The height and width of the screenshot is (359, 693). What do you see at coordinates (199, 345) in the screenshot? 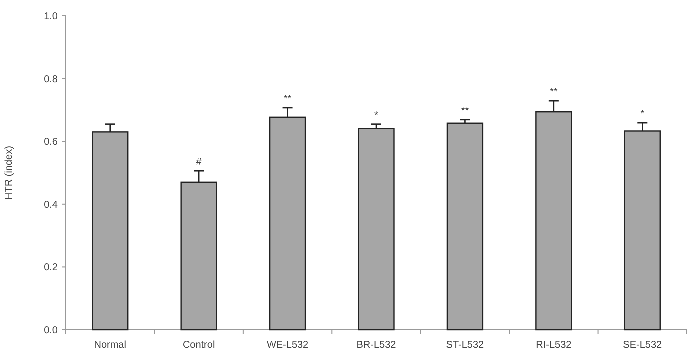
I see `x-tick-label: Control` at bounding box center [199, 345].